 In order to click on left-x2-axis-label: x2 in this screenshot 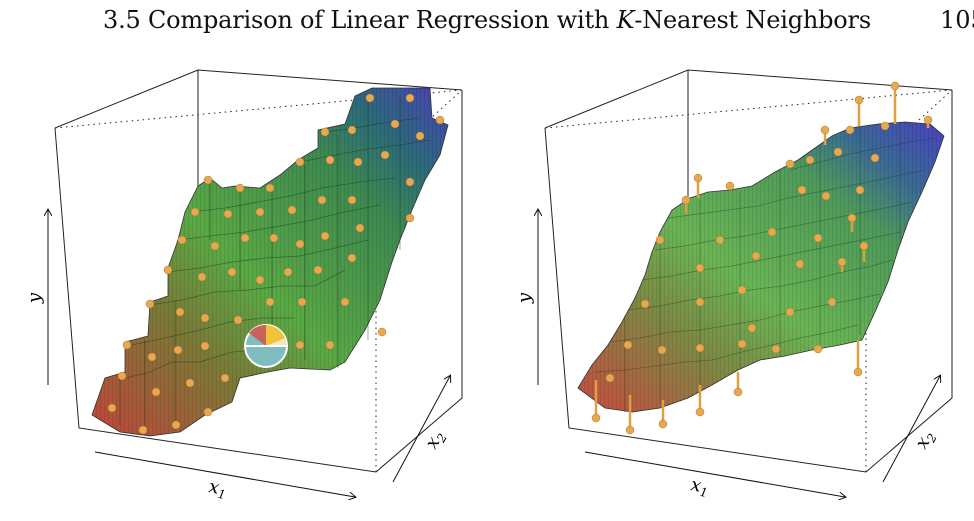, I will do `click(435, 440)`.